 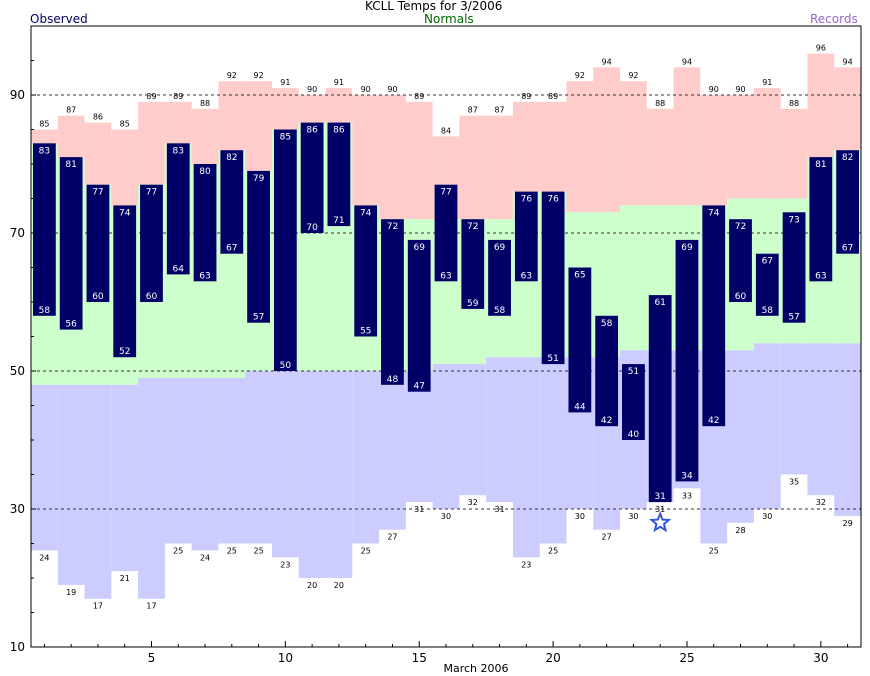 What do you see at coordinates (687, 495) in the screenshot?
I see `record-low-label: 33` at bounding box center [687, 495].